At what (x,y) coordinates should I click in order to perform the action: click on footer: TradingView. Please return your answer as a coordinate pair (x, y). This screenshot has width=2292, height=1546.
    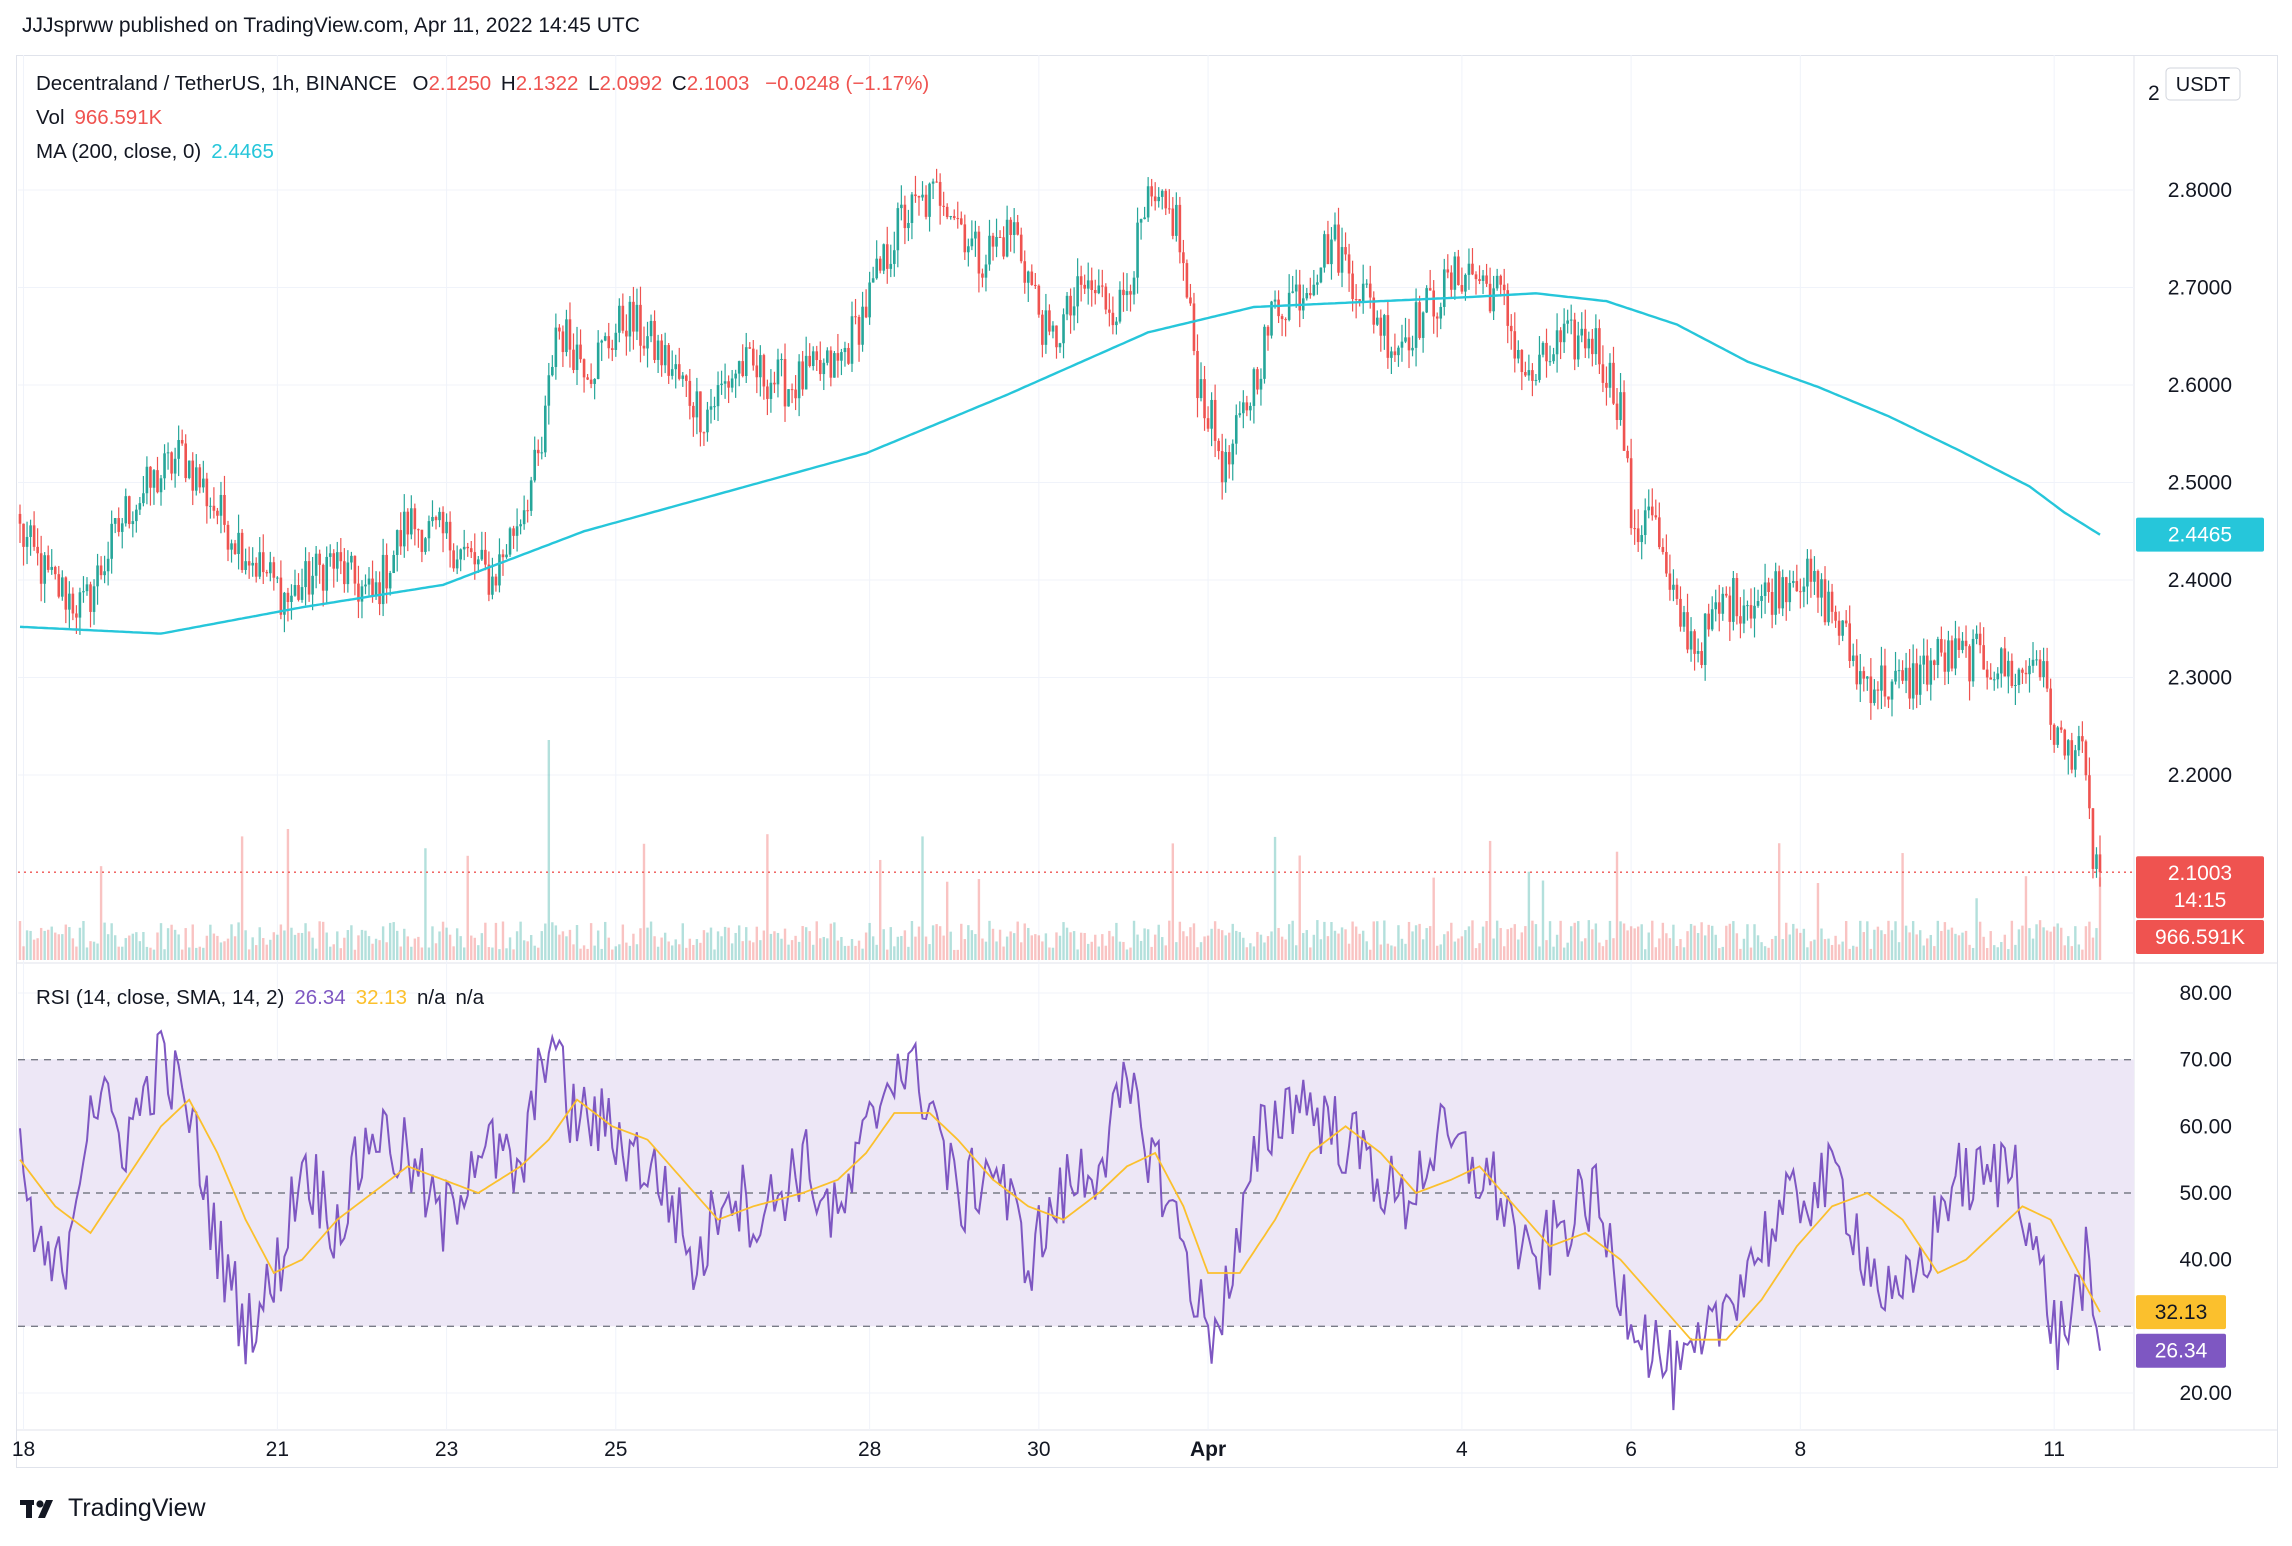
    Looking at the image, I should click on (113, 1508).